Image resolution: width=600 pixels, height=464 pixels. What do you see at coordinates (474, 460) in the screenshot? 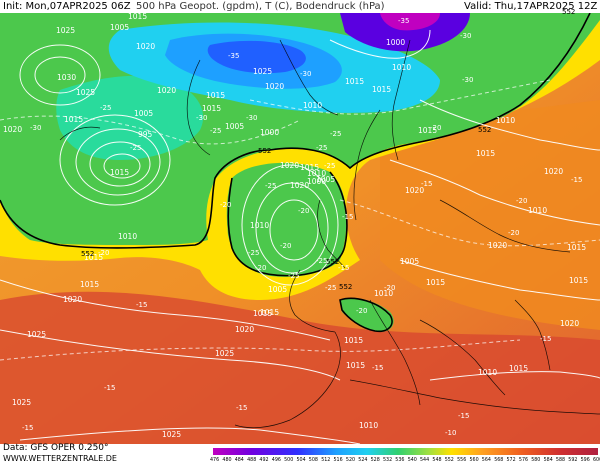
I see `colorbar-tick-label: 560` at bounding box center [474, 460].